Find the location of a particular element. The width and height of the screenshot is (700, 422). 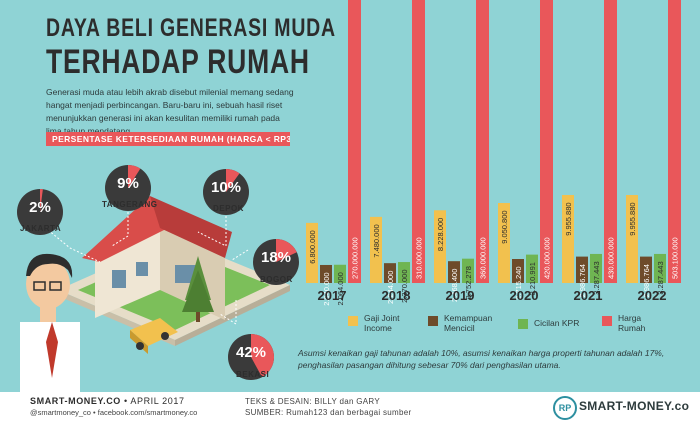

bar-2017-cicilan-kpr is located at coordinates (340, 273).